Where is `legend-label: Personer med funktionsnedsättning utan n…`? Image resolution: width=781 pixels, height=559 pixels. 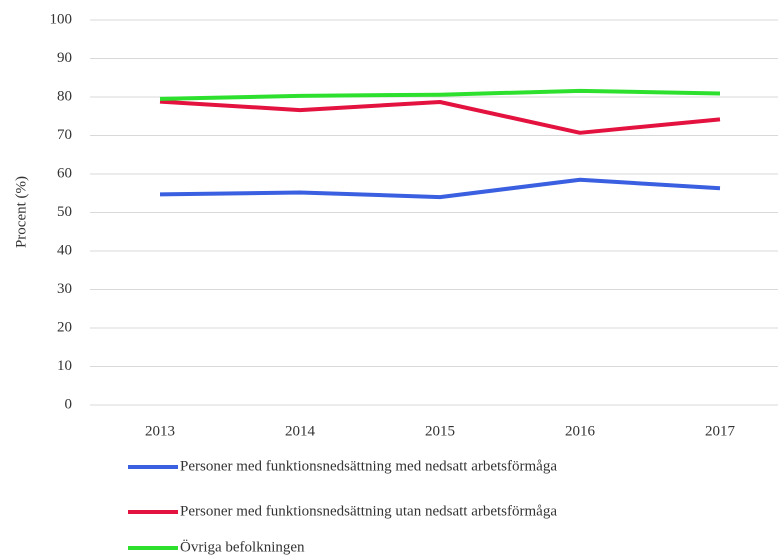 legend-label: Personer med funktionsnedsättning utan n… is located at coordinates (368, 511).